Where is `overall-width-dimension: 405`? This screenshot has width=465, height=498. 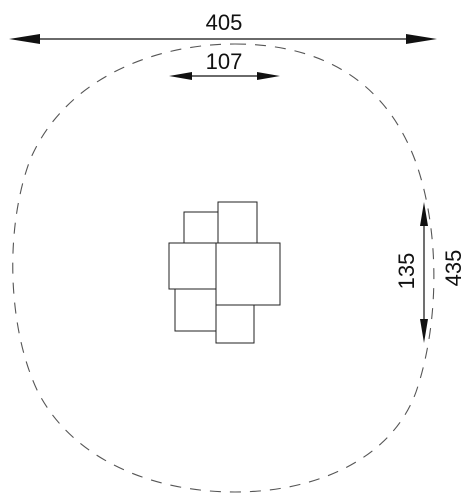 overall-width-dimension: 405 is located at coordinates (223, 27).